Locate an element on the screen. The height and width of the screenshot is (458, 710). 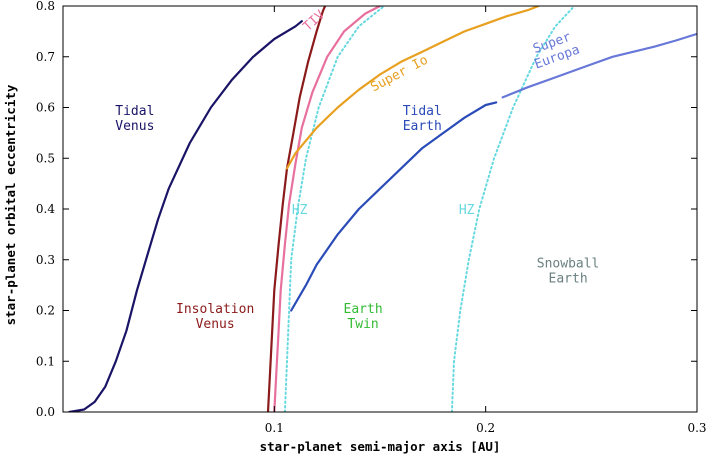
y-tick-label: 0.4 is located at coordinates (45, 209).